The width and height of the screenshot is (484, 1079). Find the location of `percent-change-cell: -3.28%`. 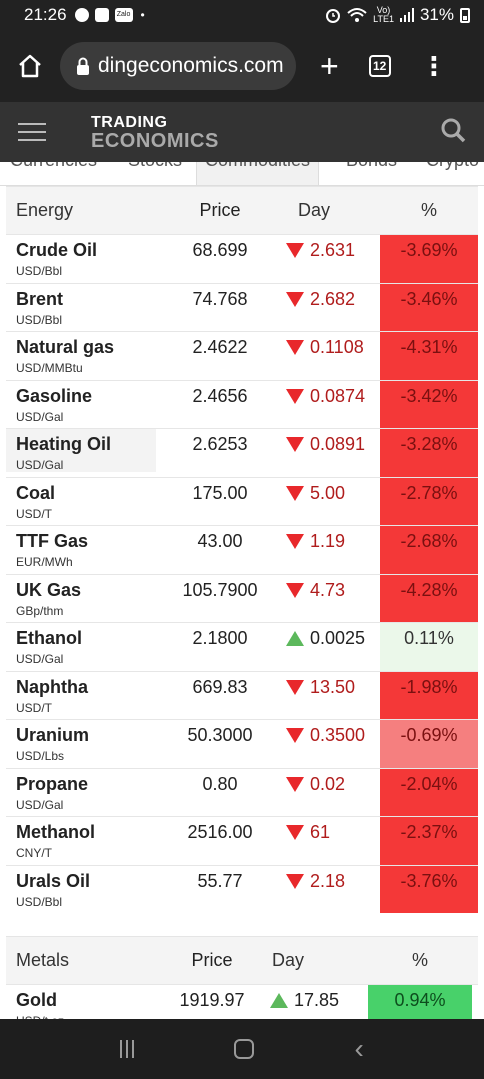

percent-change-cell: -3.28% is located at coordinates (429, 453).